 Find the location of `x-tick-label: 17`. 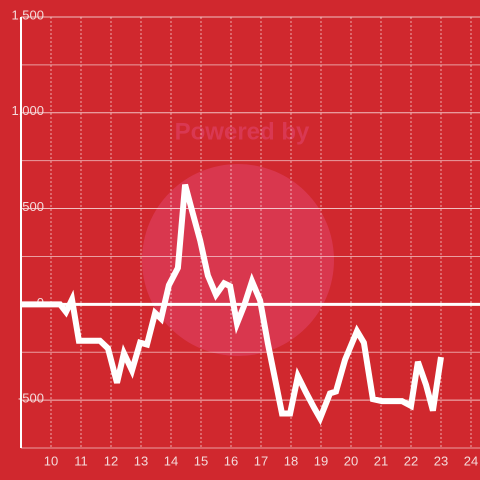

x-tick-label: 17 is located at coordinates (261, 460).